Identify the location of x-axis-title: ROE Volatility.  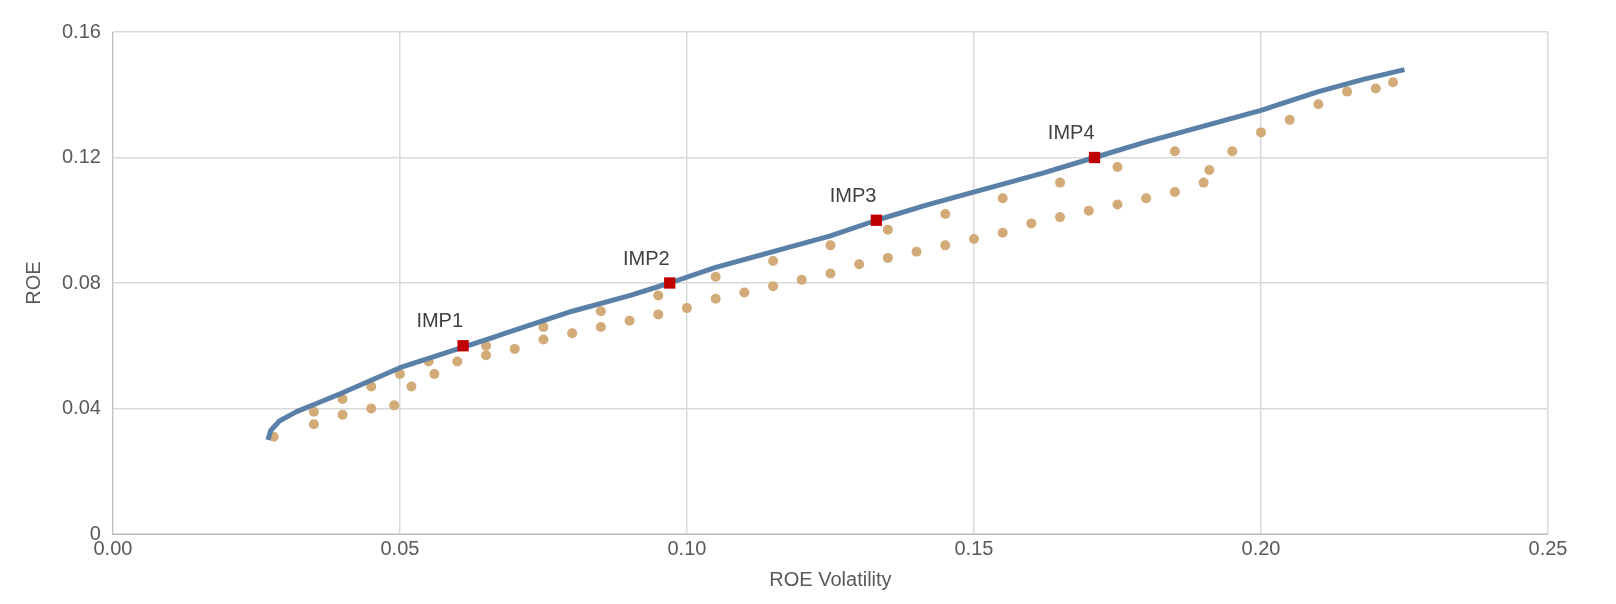
(830, 578).